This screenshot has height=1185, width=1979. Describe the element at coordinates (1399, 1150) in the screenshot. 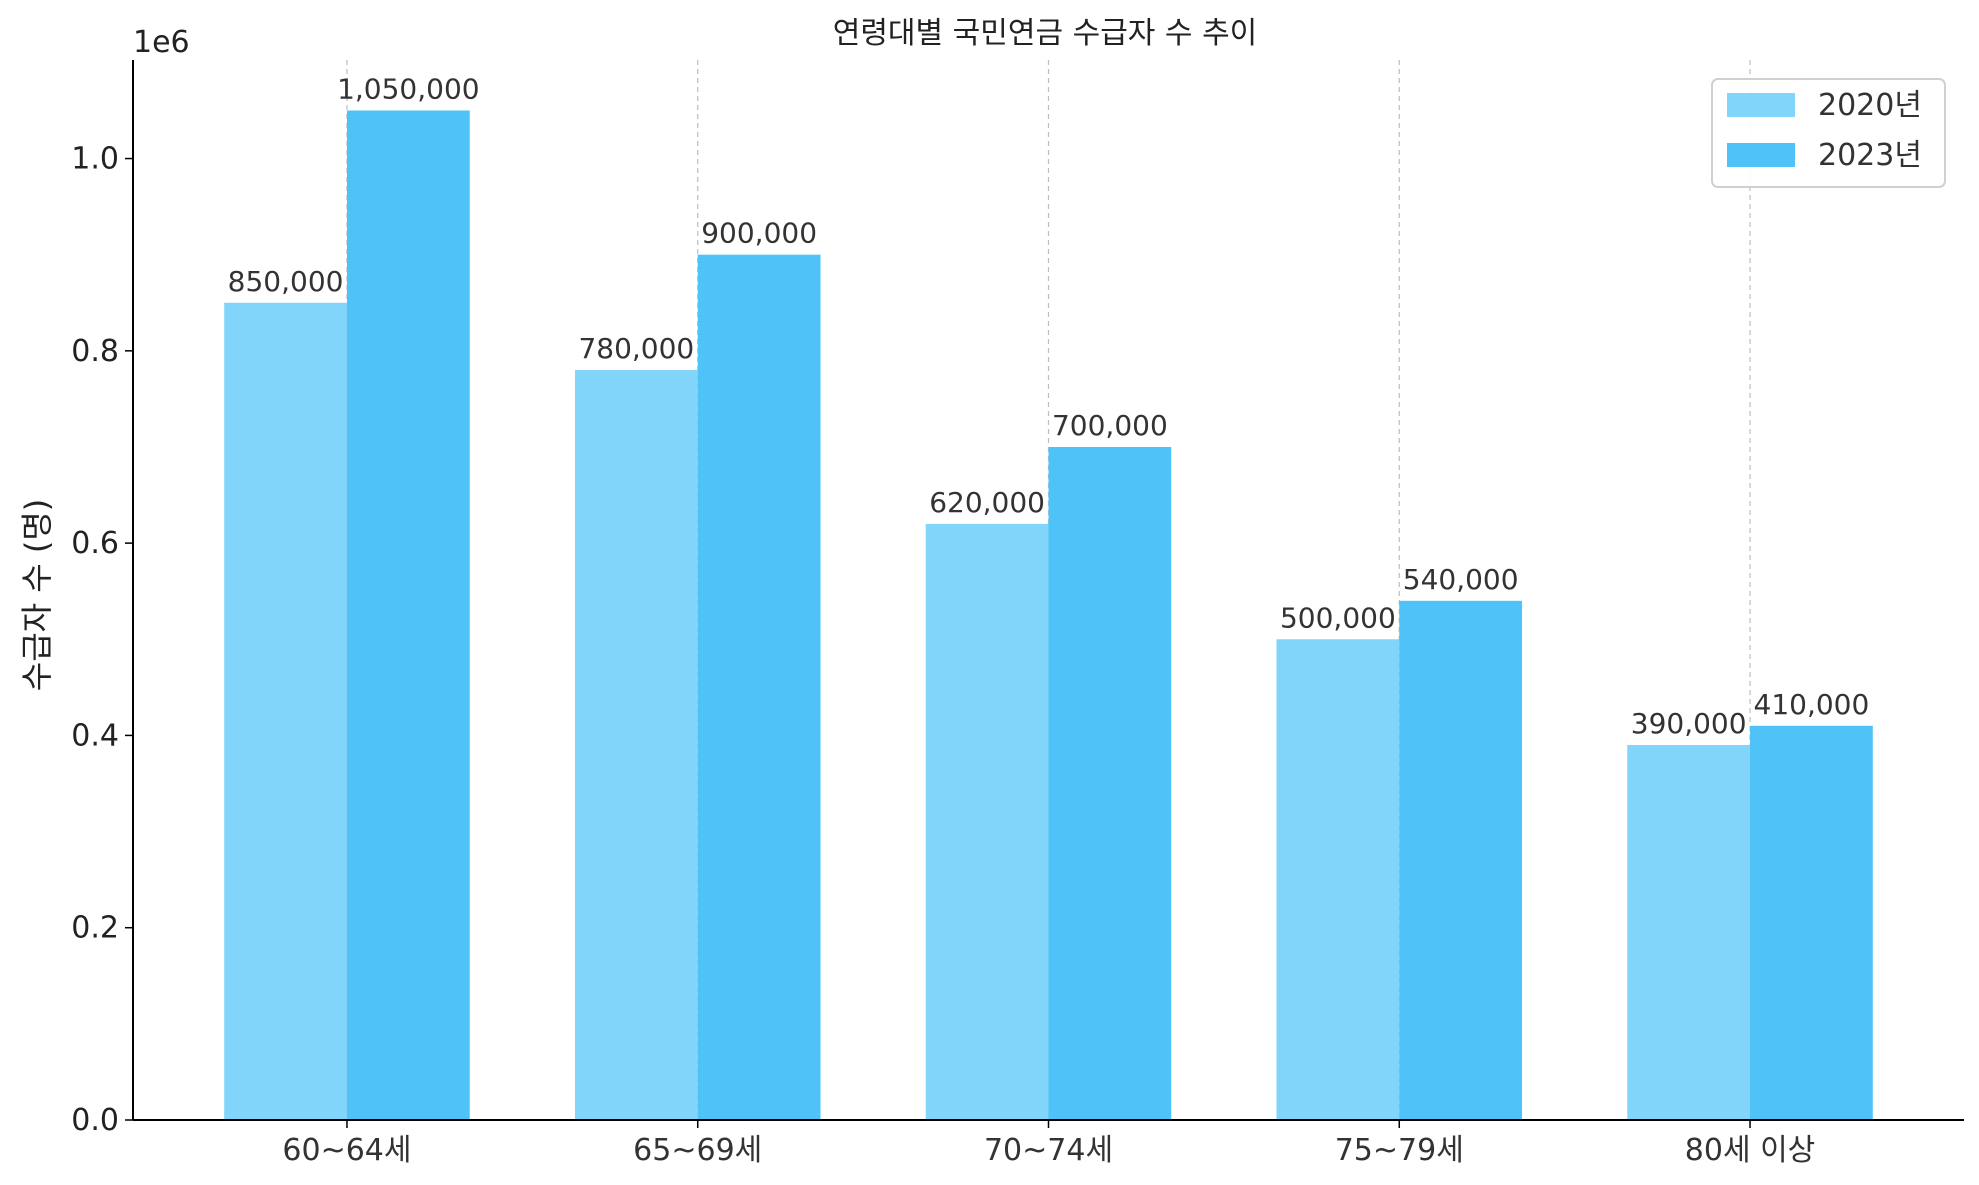

I see `x-tick-label: 75~79세` at that location.